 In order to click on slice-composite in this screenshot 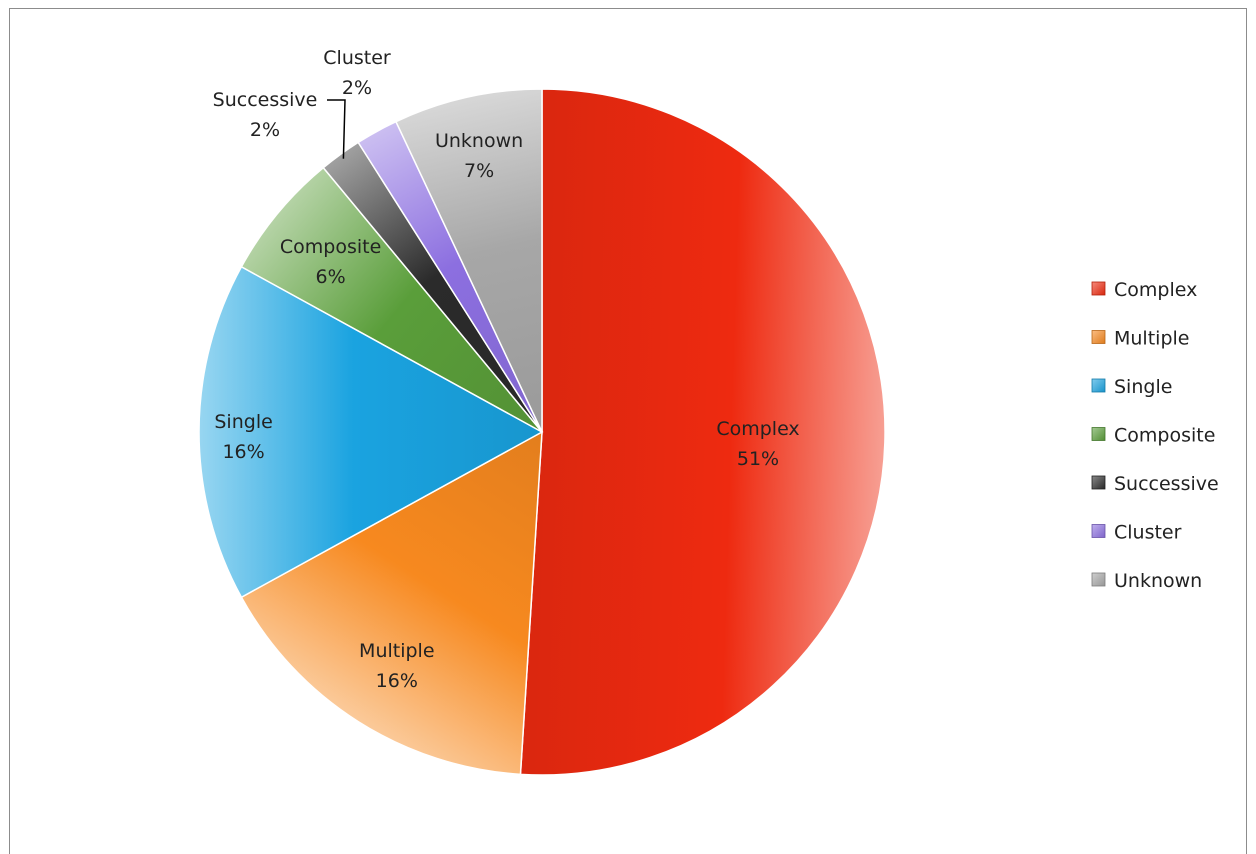, I will do `click(391, 299)`.